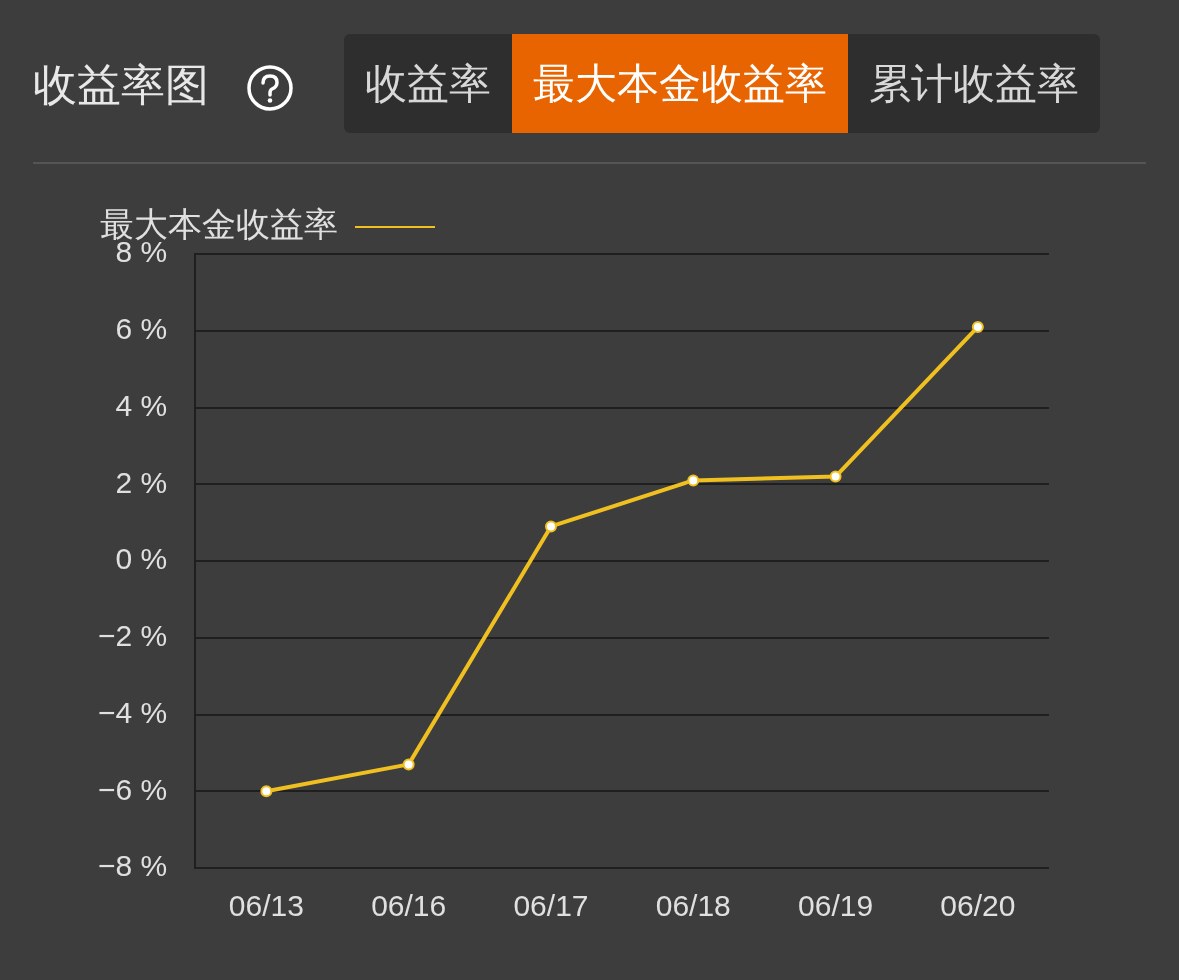  What do you see at coordinates (141, 329) in the screenshot?
I see `y-tick-label: 6 %` at bounding box center [141, 329].